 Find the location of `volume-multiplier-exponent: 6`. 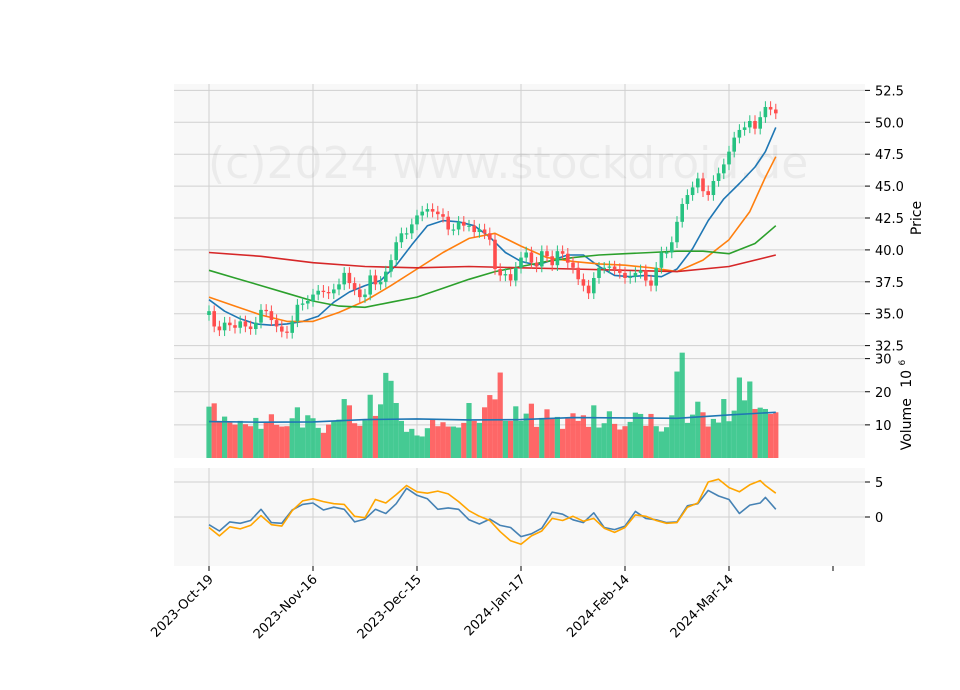

volume-multiplier-exponent: 6 is located at coordinates (903, 362).